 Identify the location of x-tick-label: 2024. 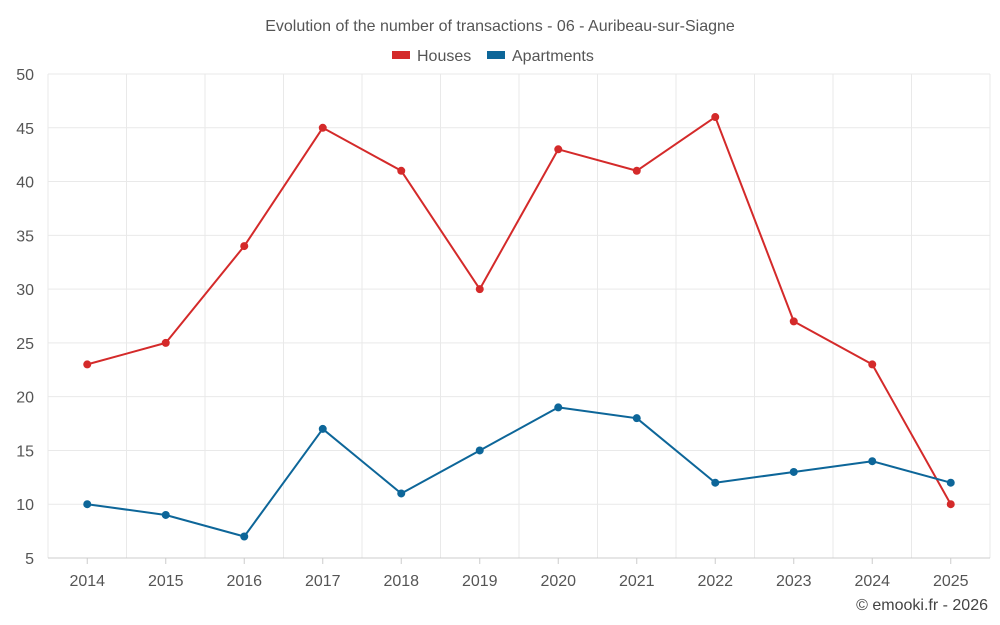
(872, 581).